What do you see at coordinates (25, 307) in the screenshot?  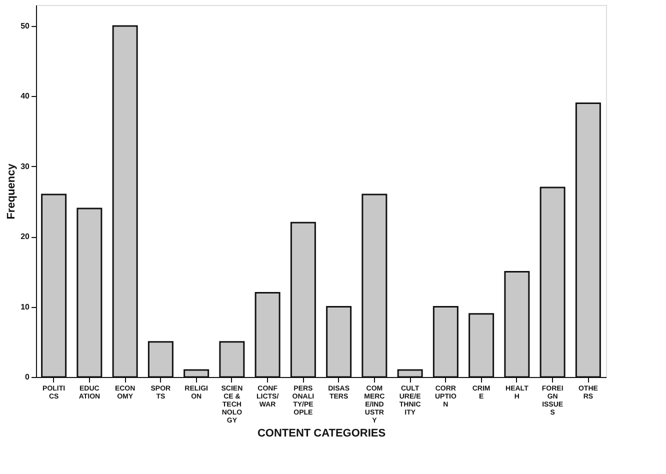 I see `y-tick-label: 10` at bounding box center [25, 307].